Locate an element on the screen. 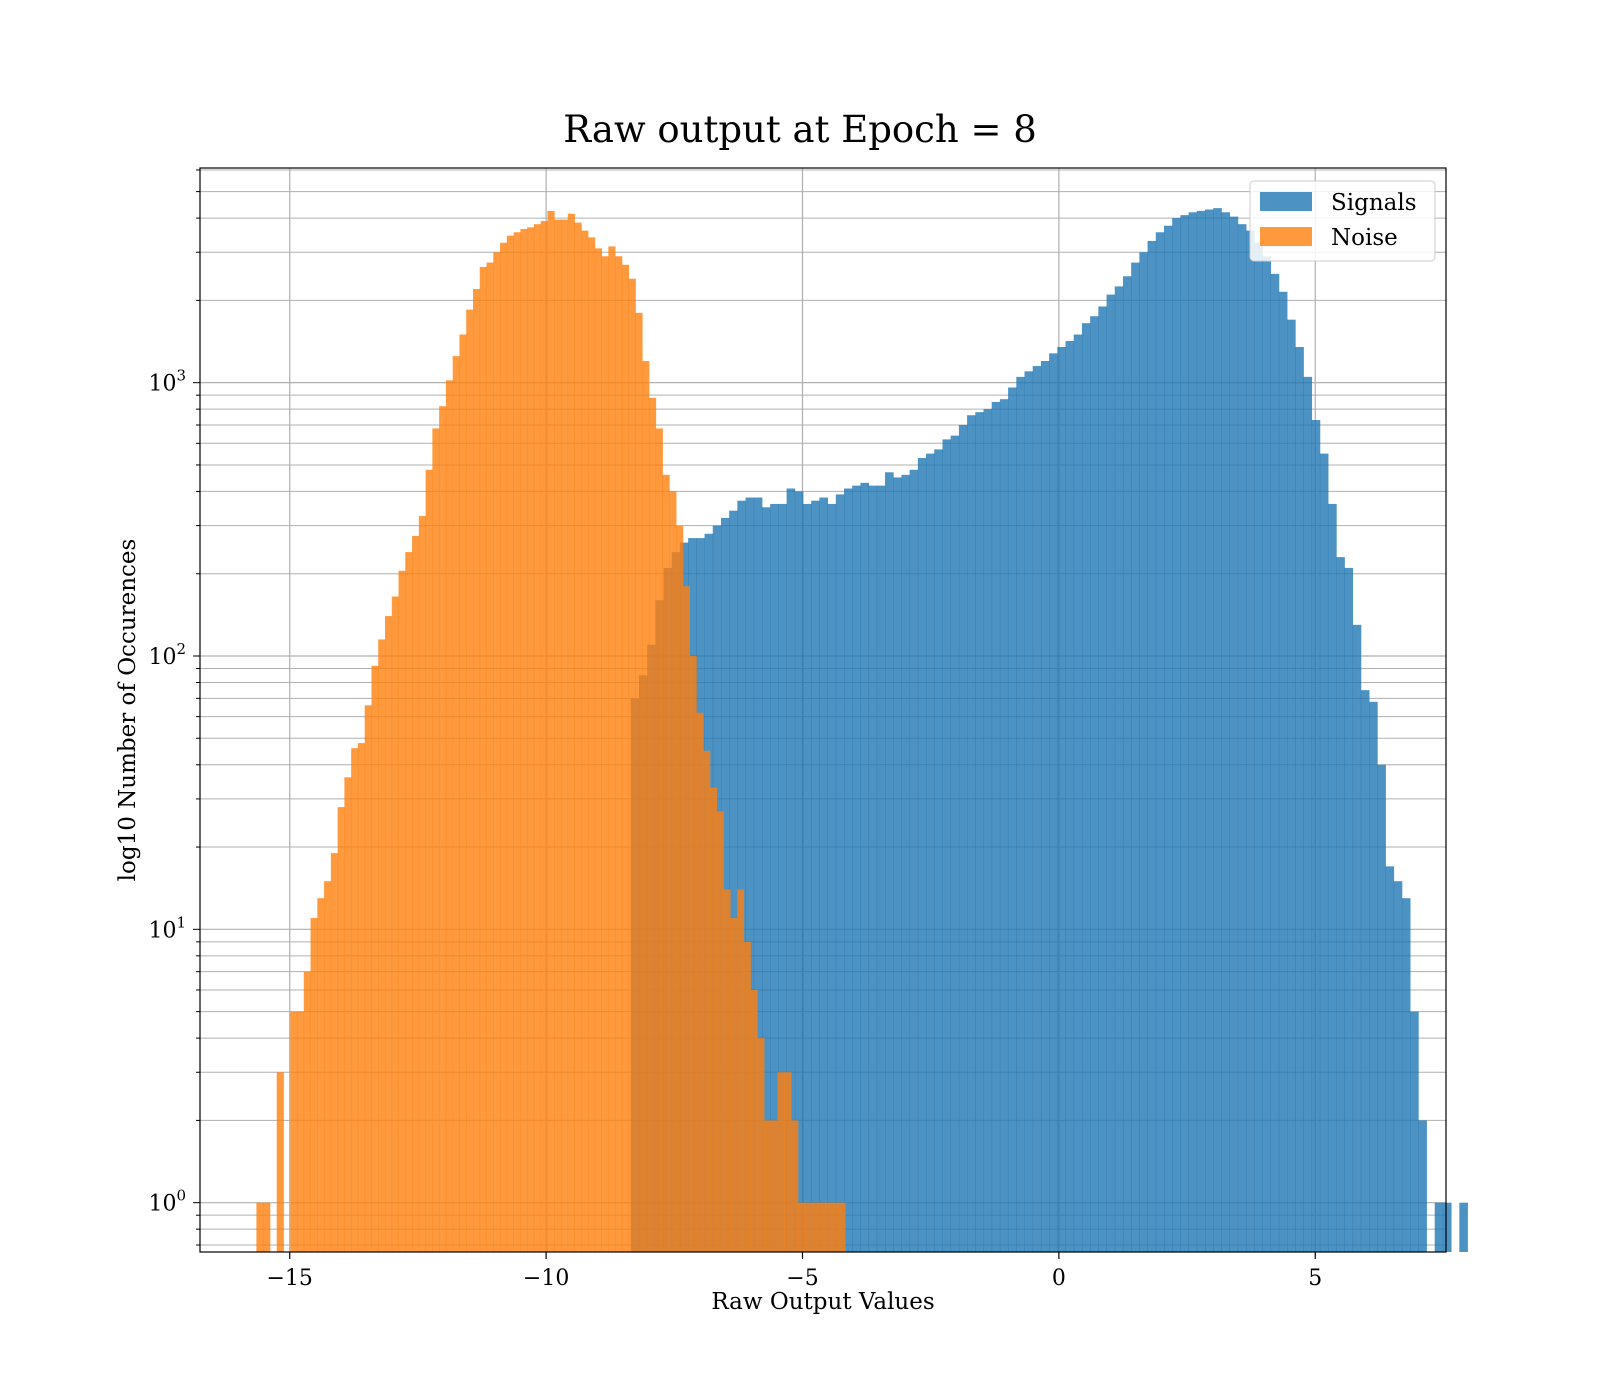 This screenshot has width=1600, height=1400. y-tick-label: 10⁰ is located at coordinates (167, 1202).